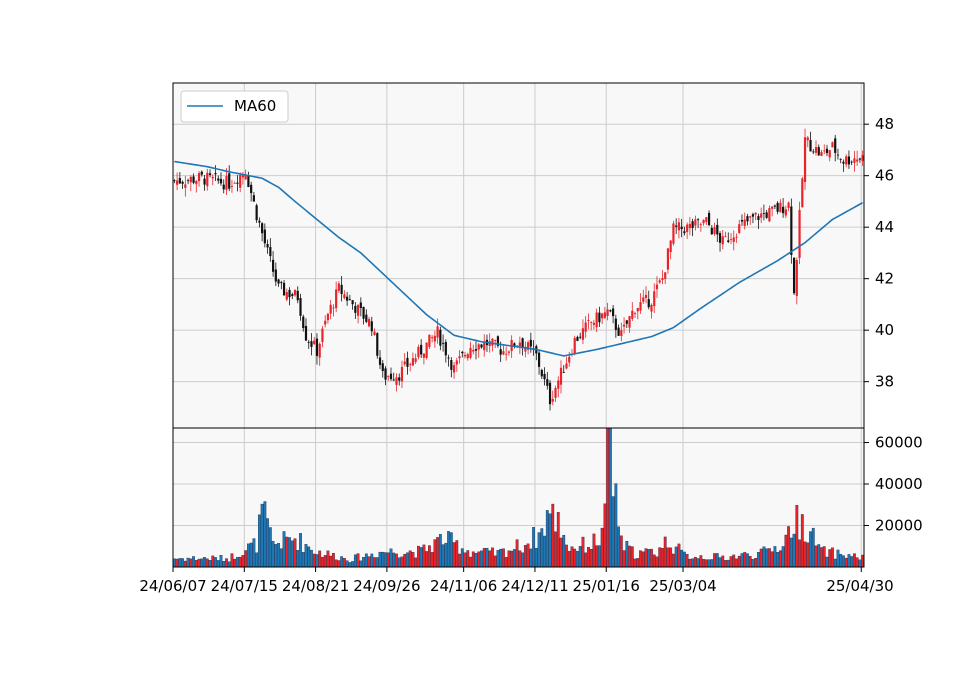  What do you see at coordinates (859, 586) in the screenshot?
I see `xtick-label: 25/04/30` at bounding box center [859, 586].